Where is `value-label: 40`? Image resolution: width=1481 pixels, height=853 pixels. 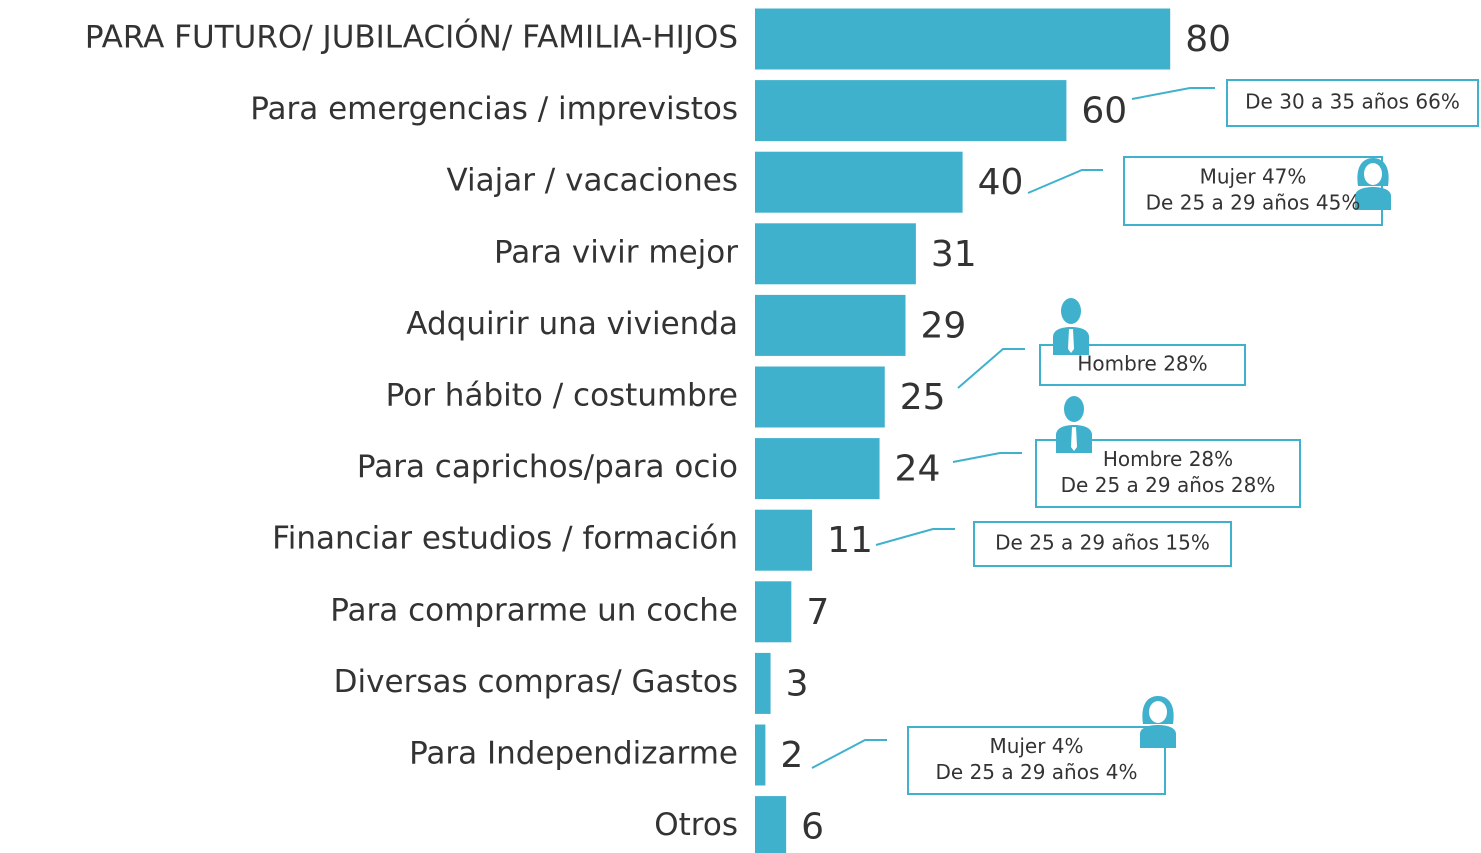
value-label: 40 is located at coordinates (1001, 182).